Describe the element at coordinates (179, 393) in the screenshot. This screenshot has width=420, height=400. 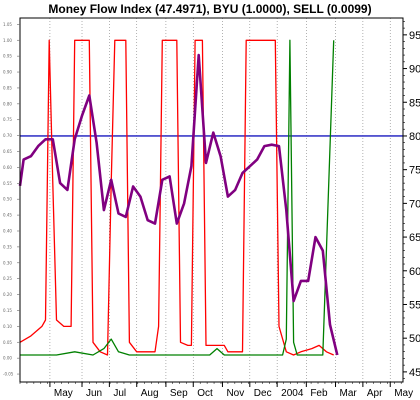
I see `x-tick-label-4: Sep` at that location.